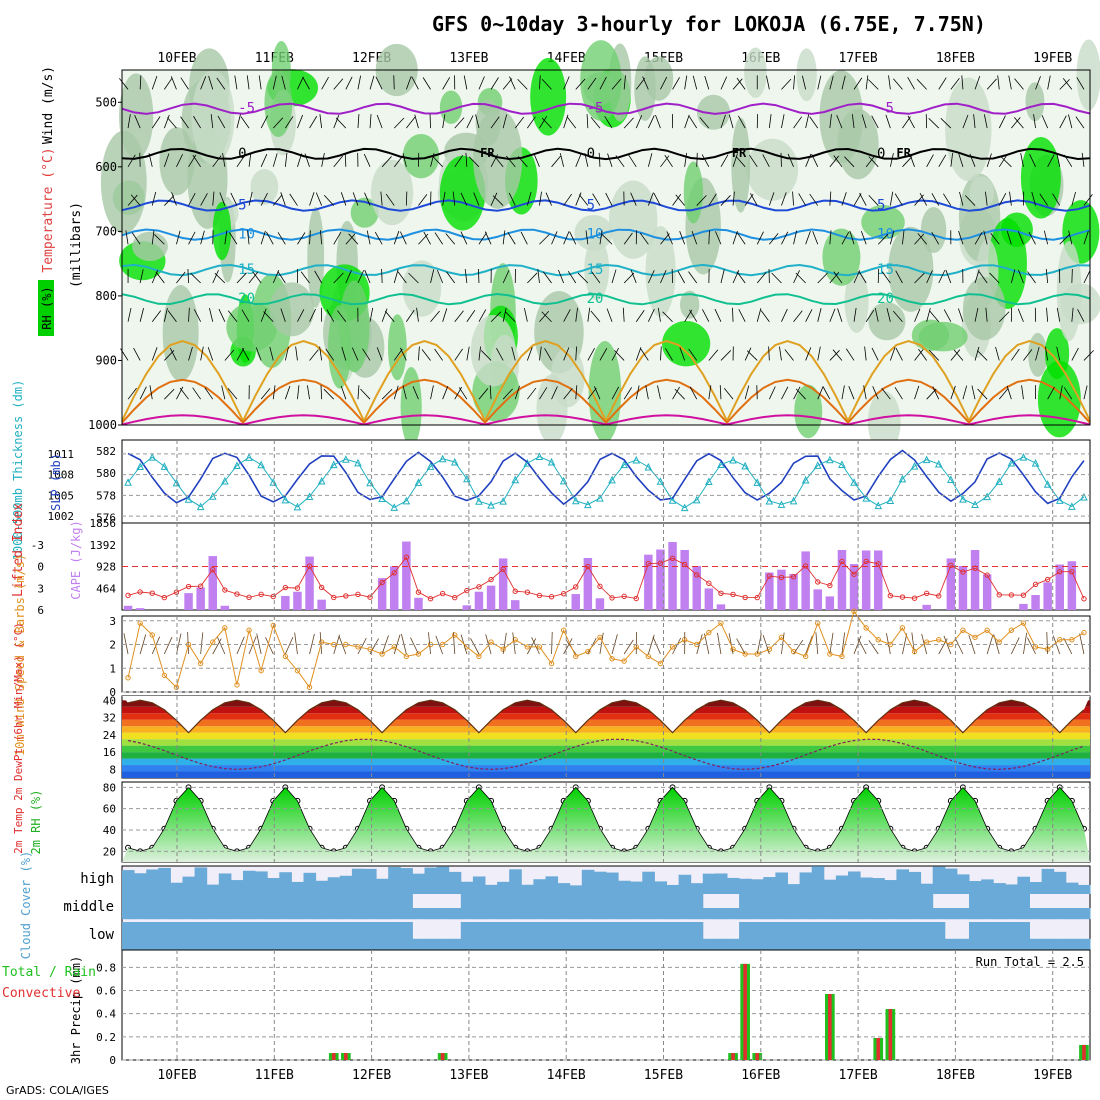  What do you see at coordinates (606, 1005) in the screenshot?
I see `precip-frame` at bounding box center [606, 1005].